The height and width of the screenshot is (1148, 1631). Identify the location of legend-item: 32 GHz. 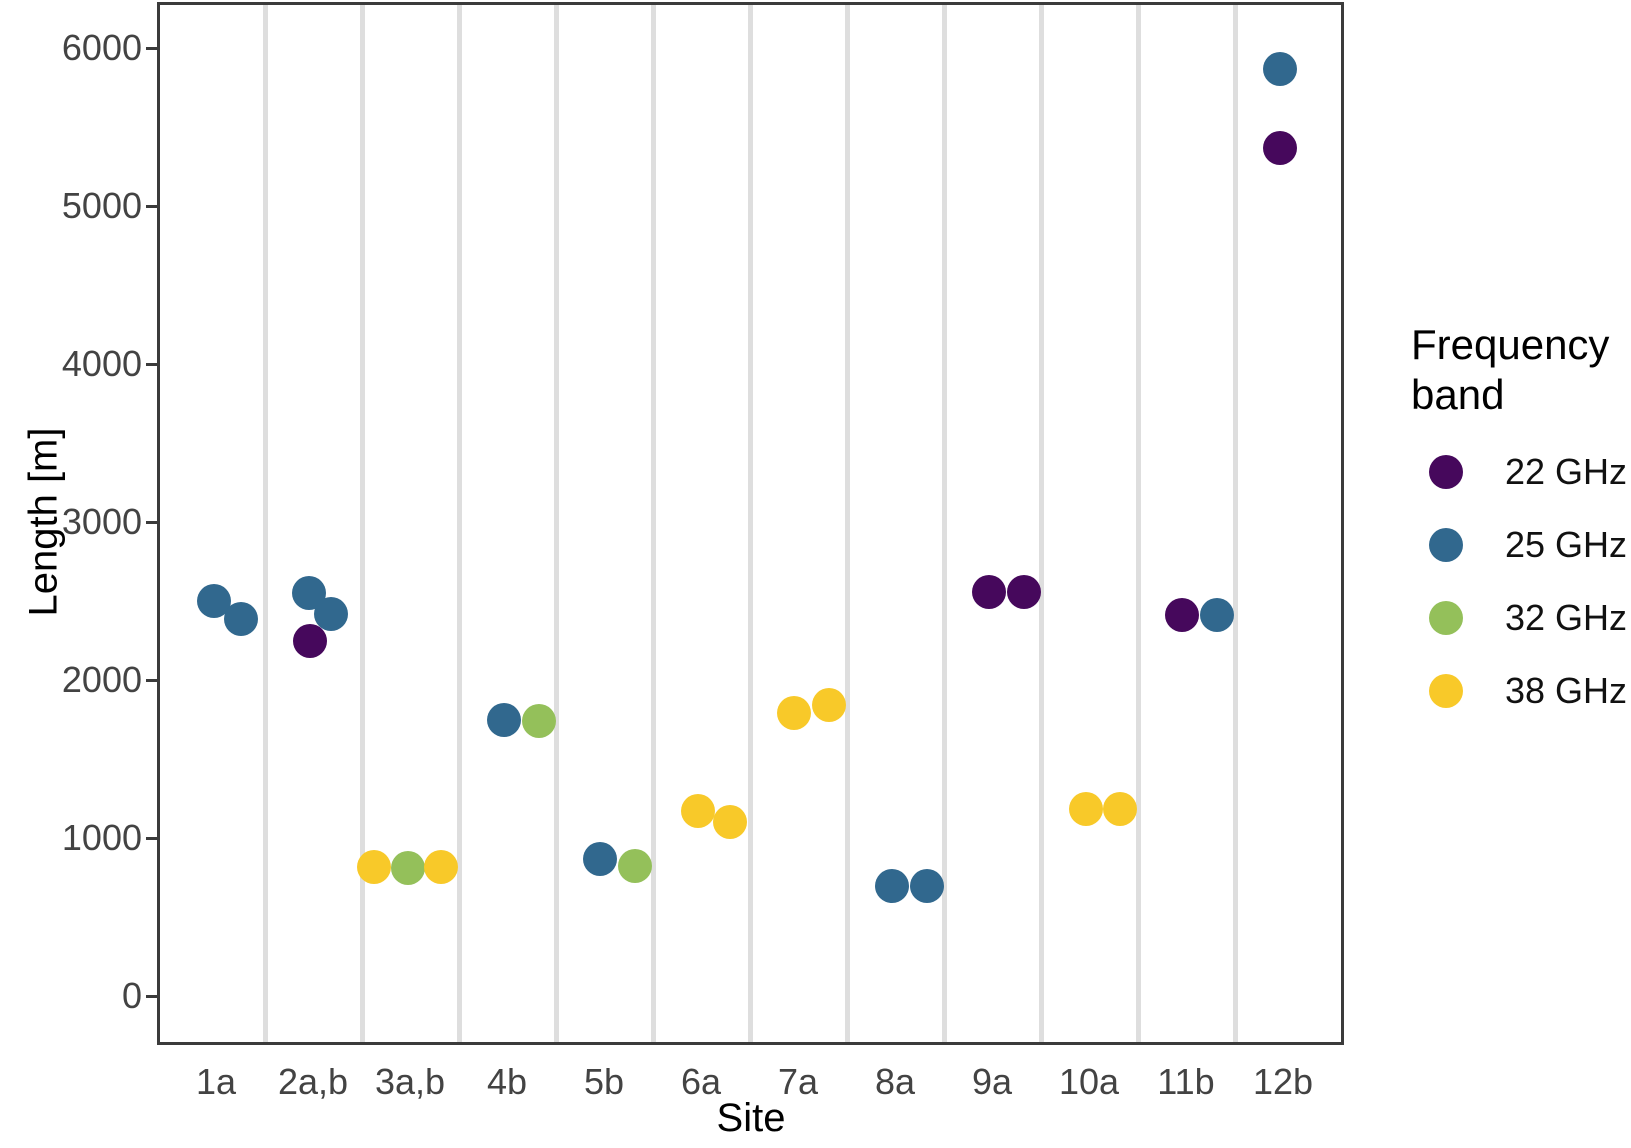
(1521, 617).